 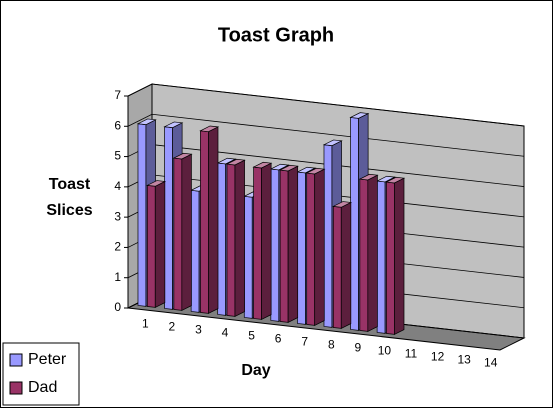 What do you see at coordinates (491, 363) in the screenshot?
I see `x-tick-label: 14` at bounding box center [491, 363].